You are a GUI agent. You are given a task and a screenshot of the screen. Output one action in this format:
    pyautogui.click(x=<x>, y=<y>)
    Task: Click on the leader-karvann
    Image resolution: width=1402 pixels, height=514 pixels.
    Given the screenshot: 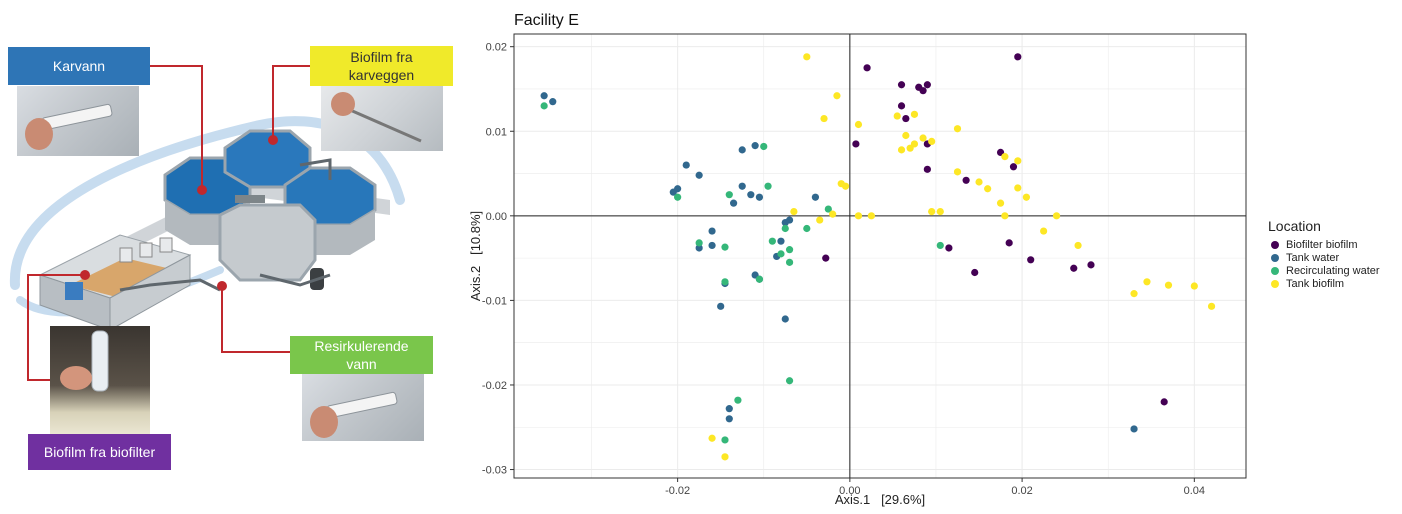 What is the action you would take?
    pyautogui.click(x=178, y=130)
    